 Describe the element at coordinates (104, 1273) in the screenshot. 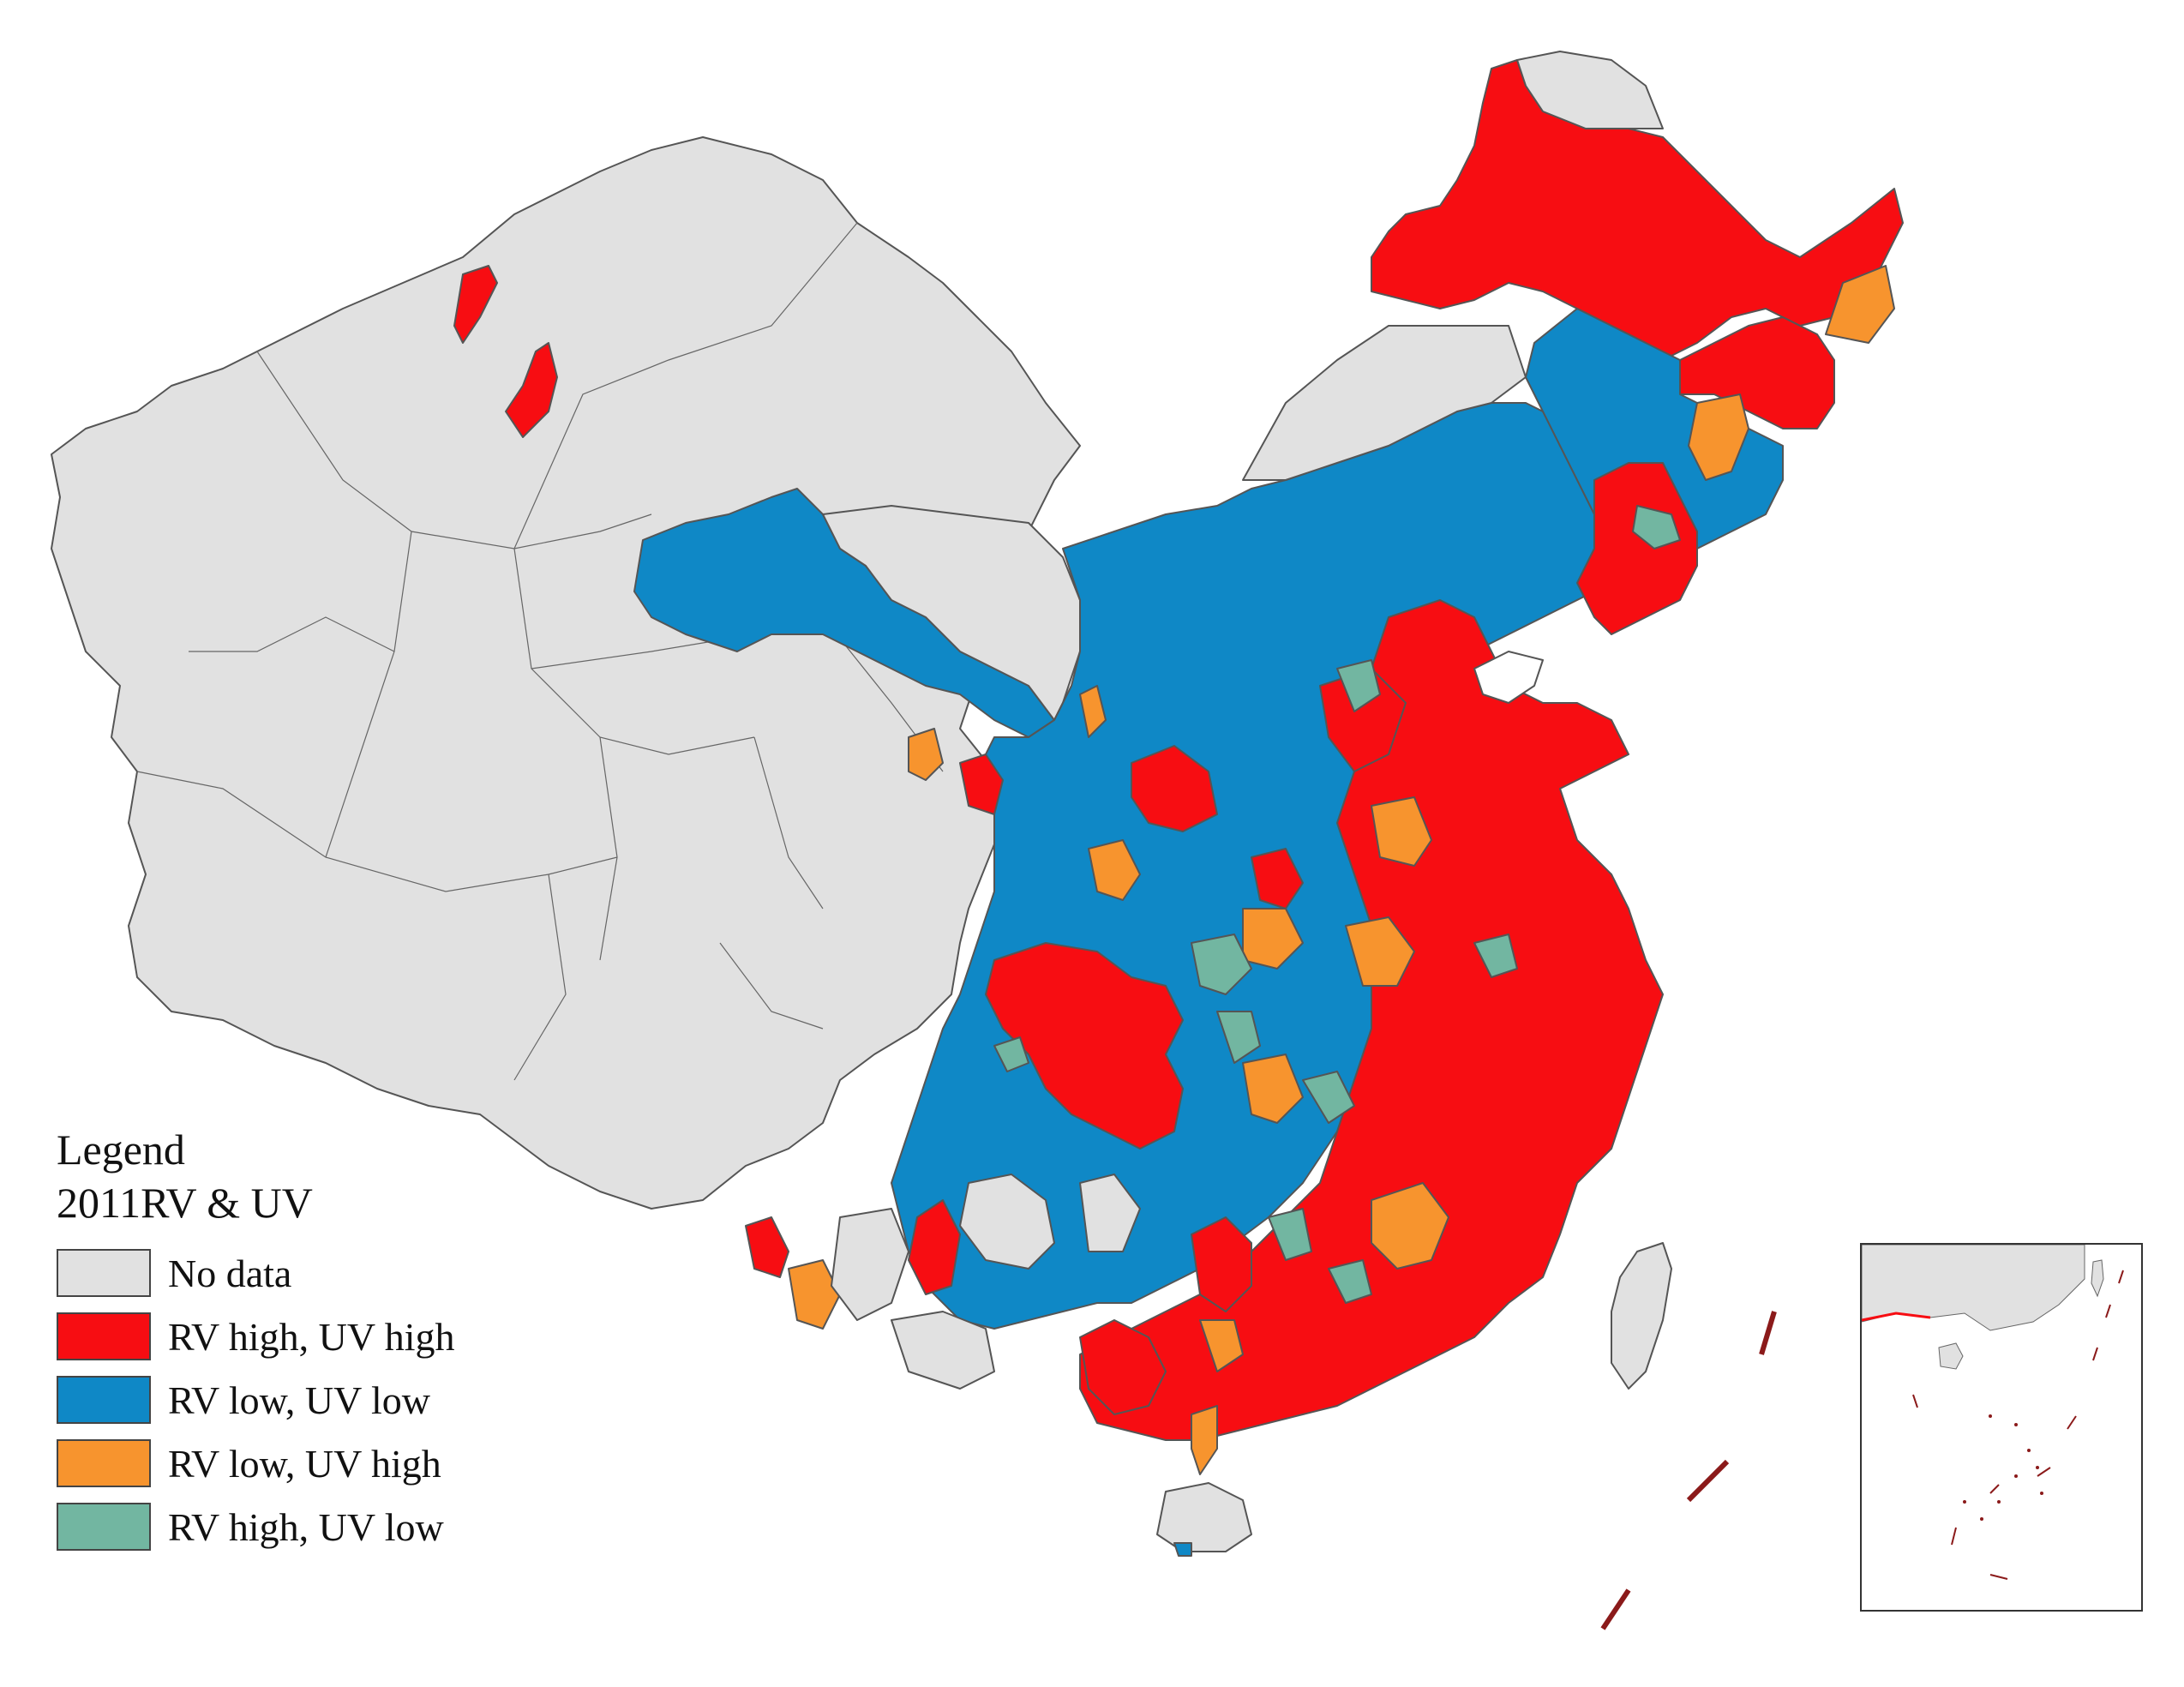

I see `legend-swatch-no-data` at that location.